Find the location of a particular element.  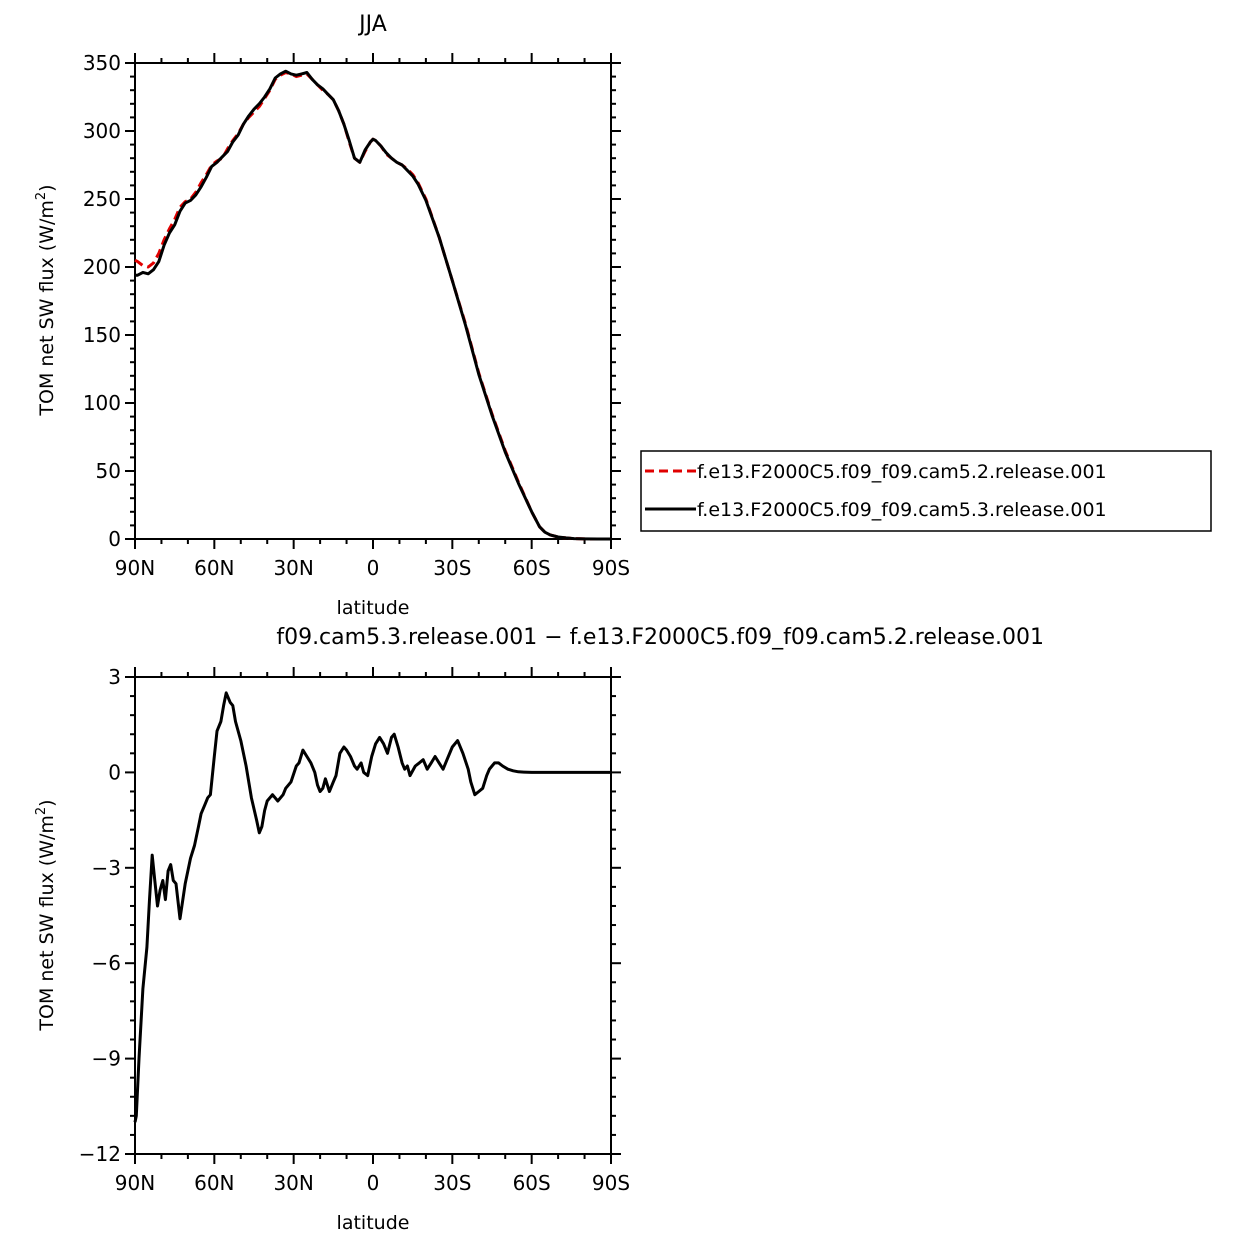

bottom-x-tick-label: 0 is located at coordinates (373, 1183).